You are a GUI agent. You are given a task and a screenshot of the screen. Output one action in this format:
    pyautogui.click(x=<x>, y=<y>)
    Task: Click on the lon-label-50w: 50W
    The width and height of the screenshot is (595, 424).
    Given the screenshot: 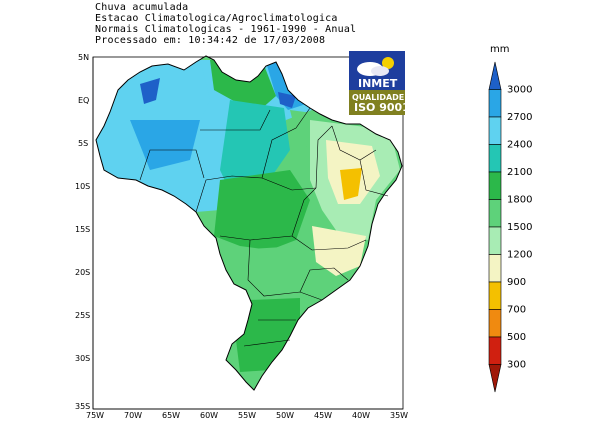 What is the action you would take?
    pyautogui.click(x=285, y=415)
    